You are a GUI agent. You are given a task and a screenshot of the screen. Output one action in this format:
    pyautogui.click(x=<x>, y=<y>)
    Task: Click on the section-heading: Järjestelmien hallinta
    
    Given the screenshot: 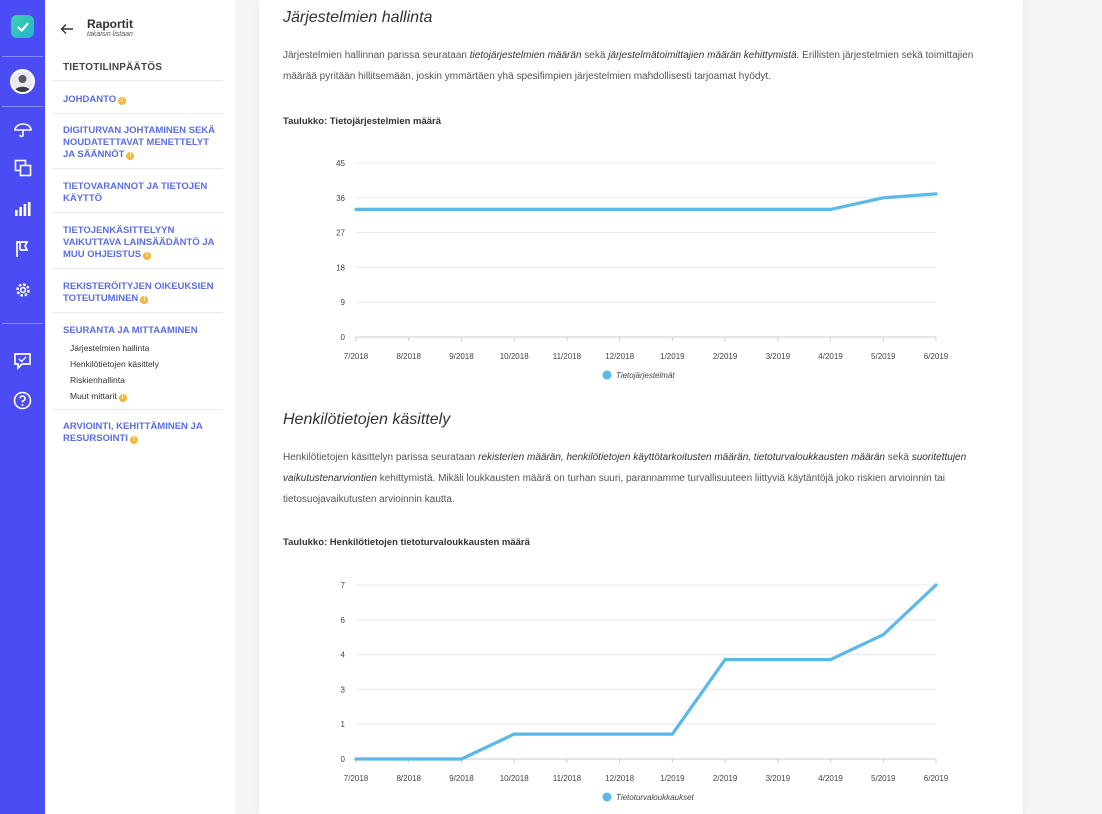 What is the action you would take?
    pyautogui.click(x=358, y=17)
    